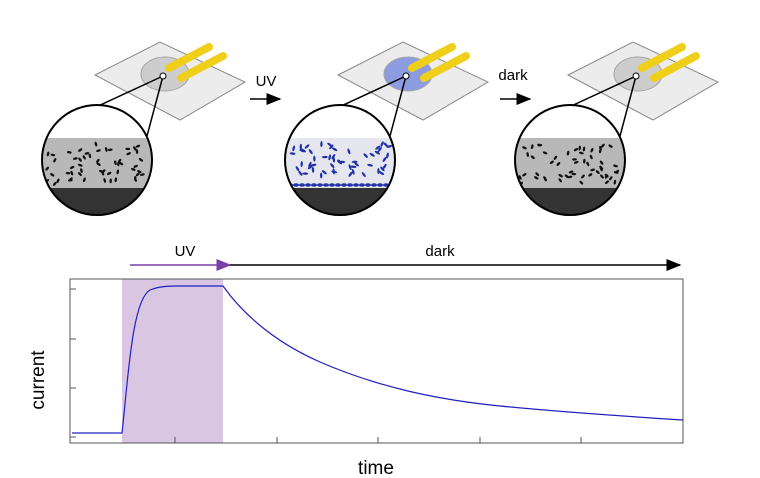  What do you see at coordinates (570, 201) in the screenshot?
I see `substrate-layer` at bounding box center [570, 201].